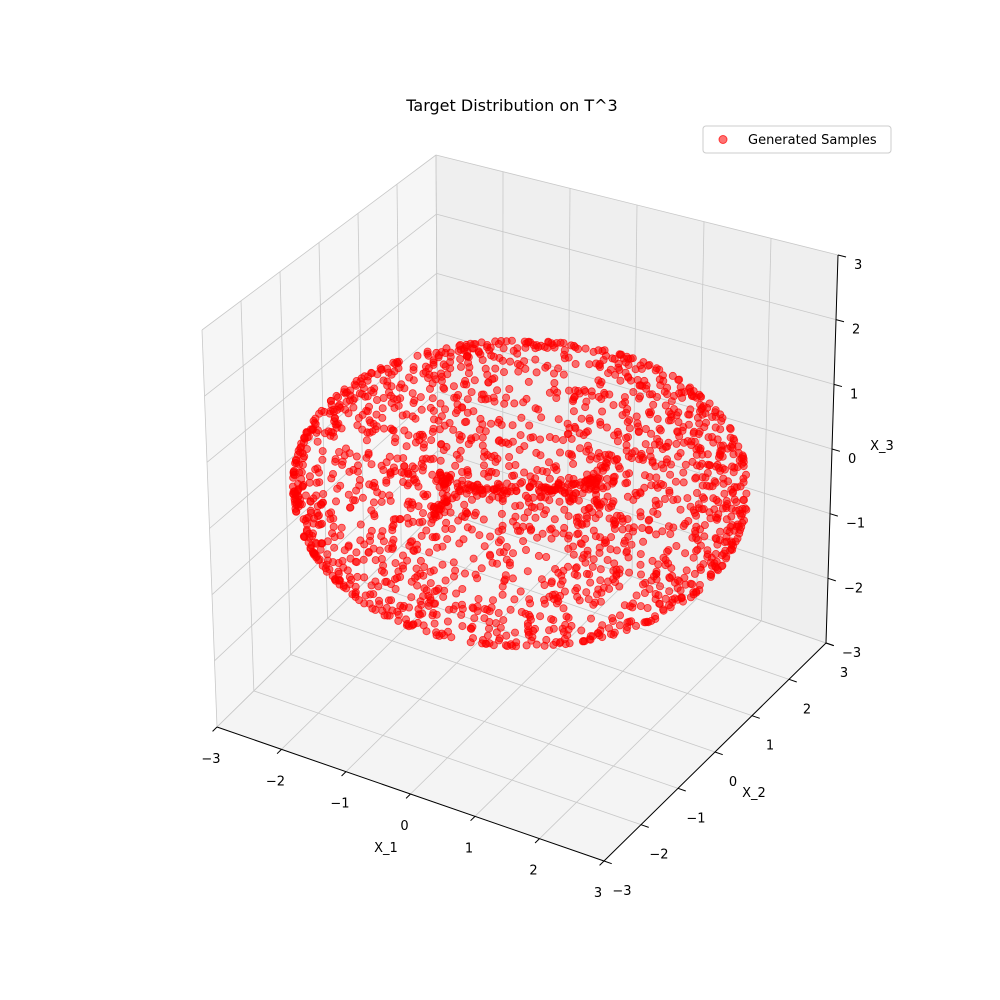  What do you see at coordinates (339, 804) in the screenshot?
I see `x-tick-label: −1` at bounding box center [339, 804].